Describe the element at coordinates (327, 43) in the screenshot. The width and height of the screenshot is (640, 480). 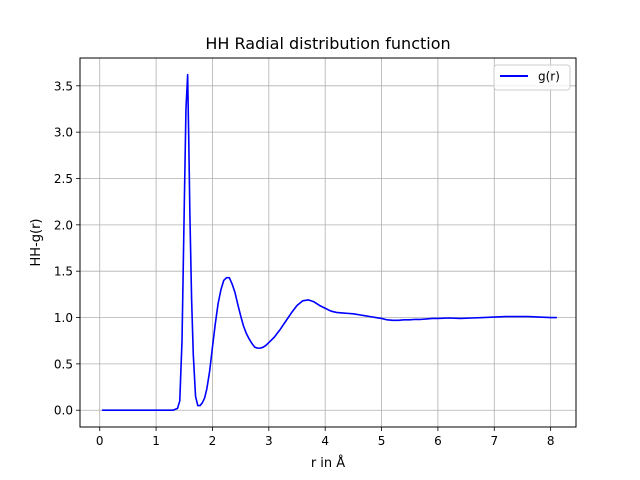
I see `chart-title: HH Radial distribution function` at that location.